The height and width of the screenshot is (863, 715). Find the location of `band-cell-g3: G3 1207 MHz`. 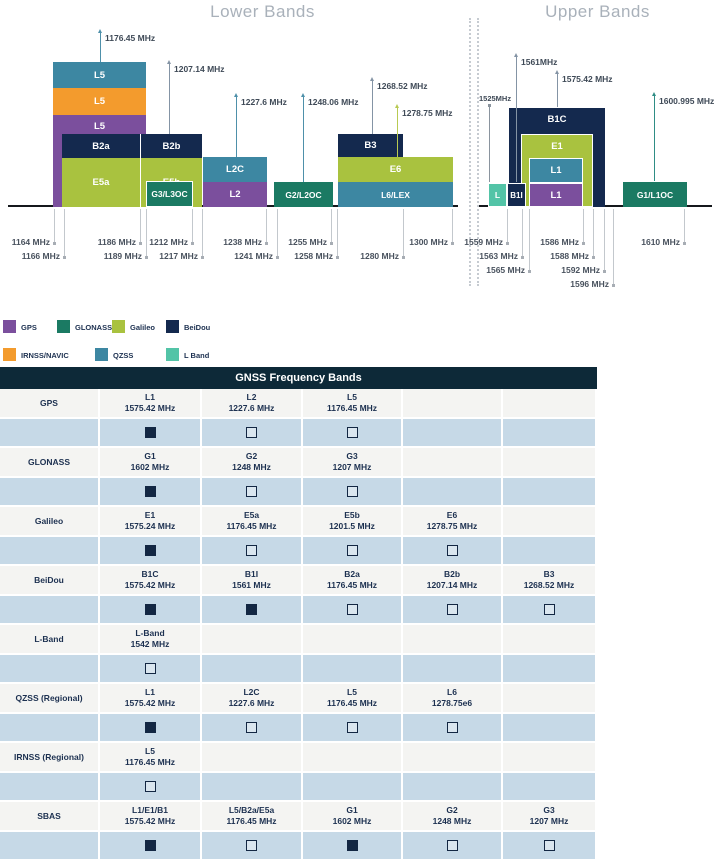

band-cell-g3: G3 1207 MHz is located at coordinates (353, 463).